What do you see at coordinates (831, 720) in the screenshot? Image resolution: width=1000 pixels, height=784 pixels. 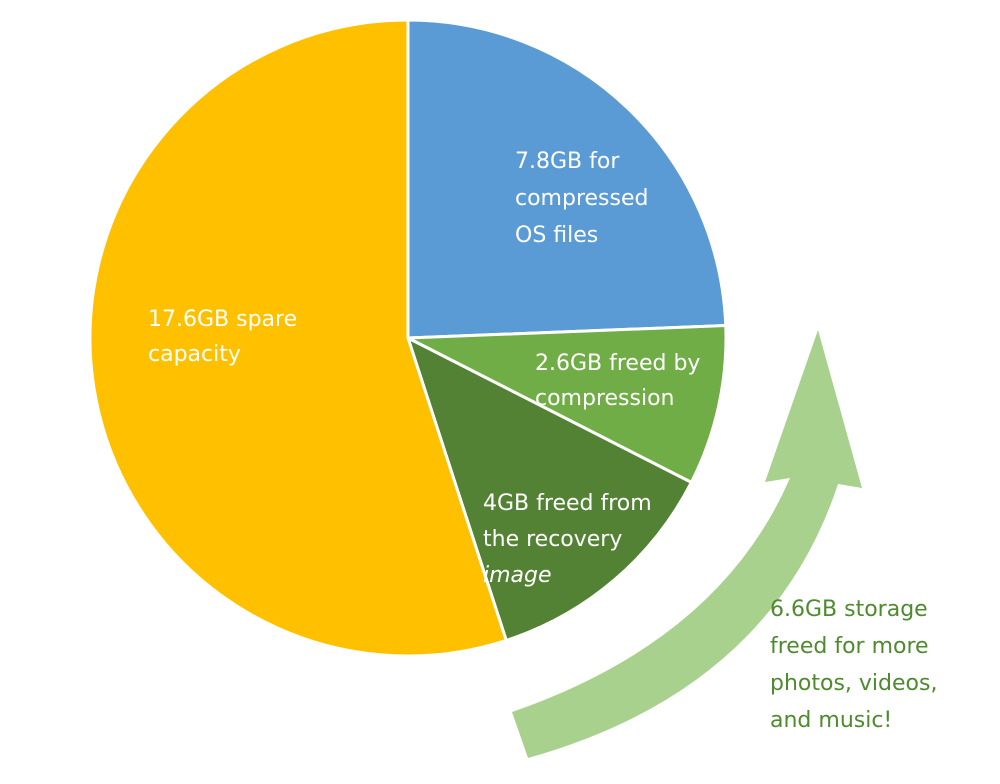 I see `annotation: and music!` at bounding box center [831, 720].